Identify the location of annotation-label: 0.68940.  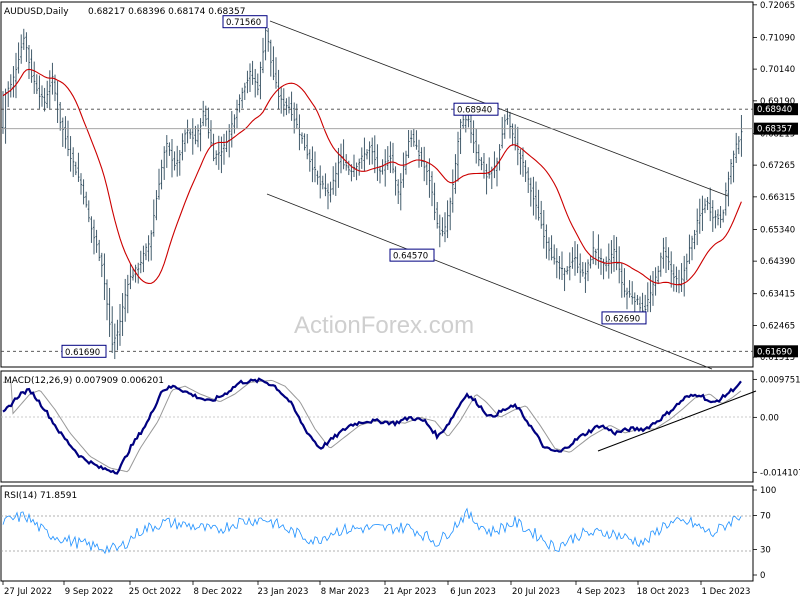
(474, 111).